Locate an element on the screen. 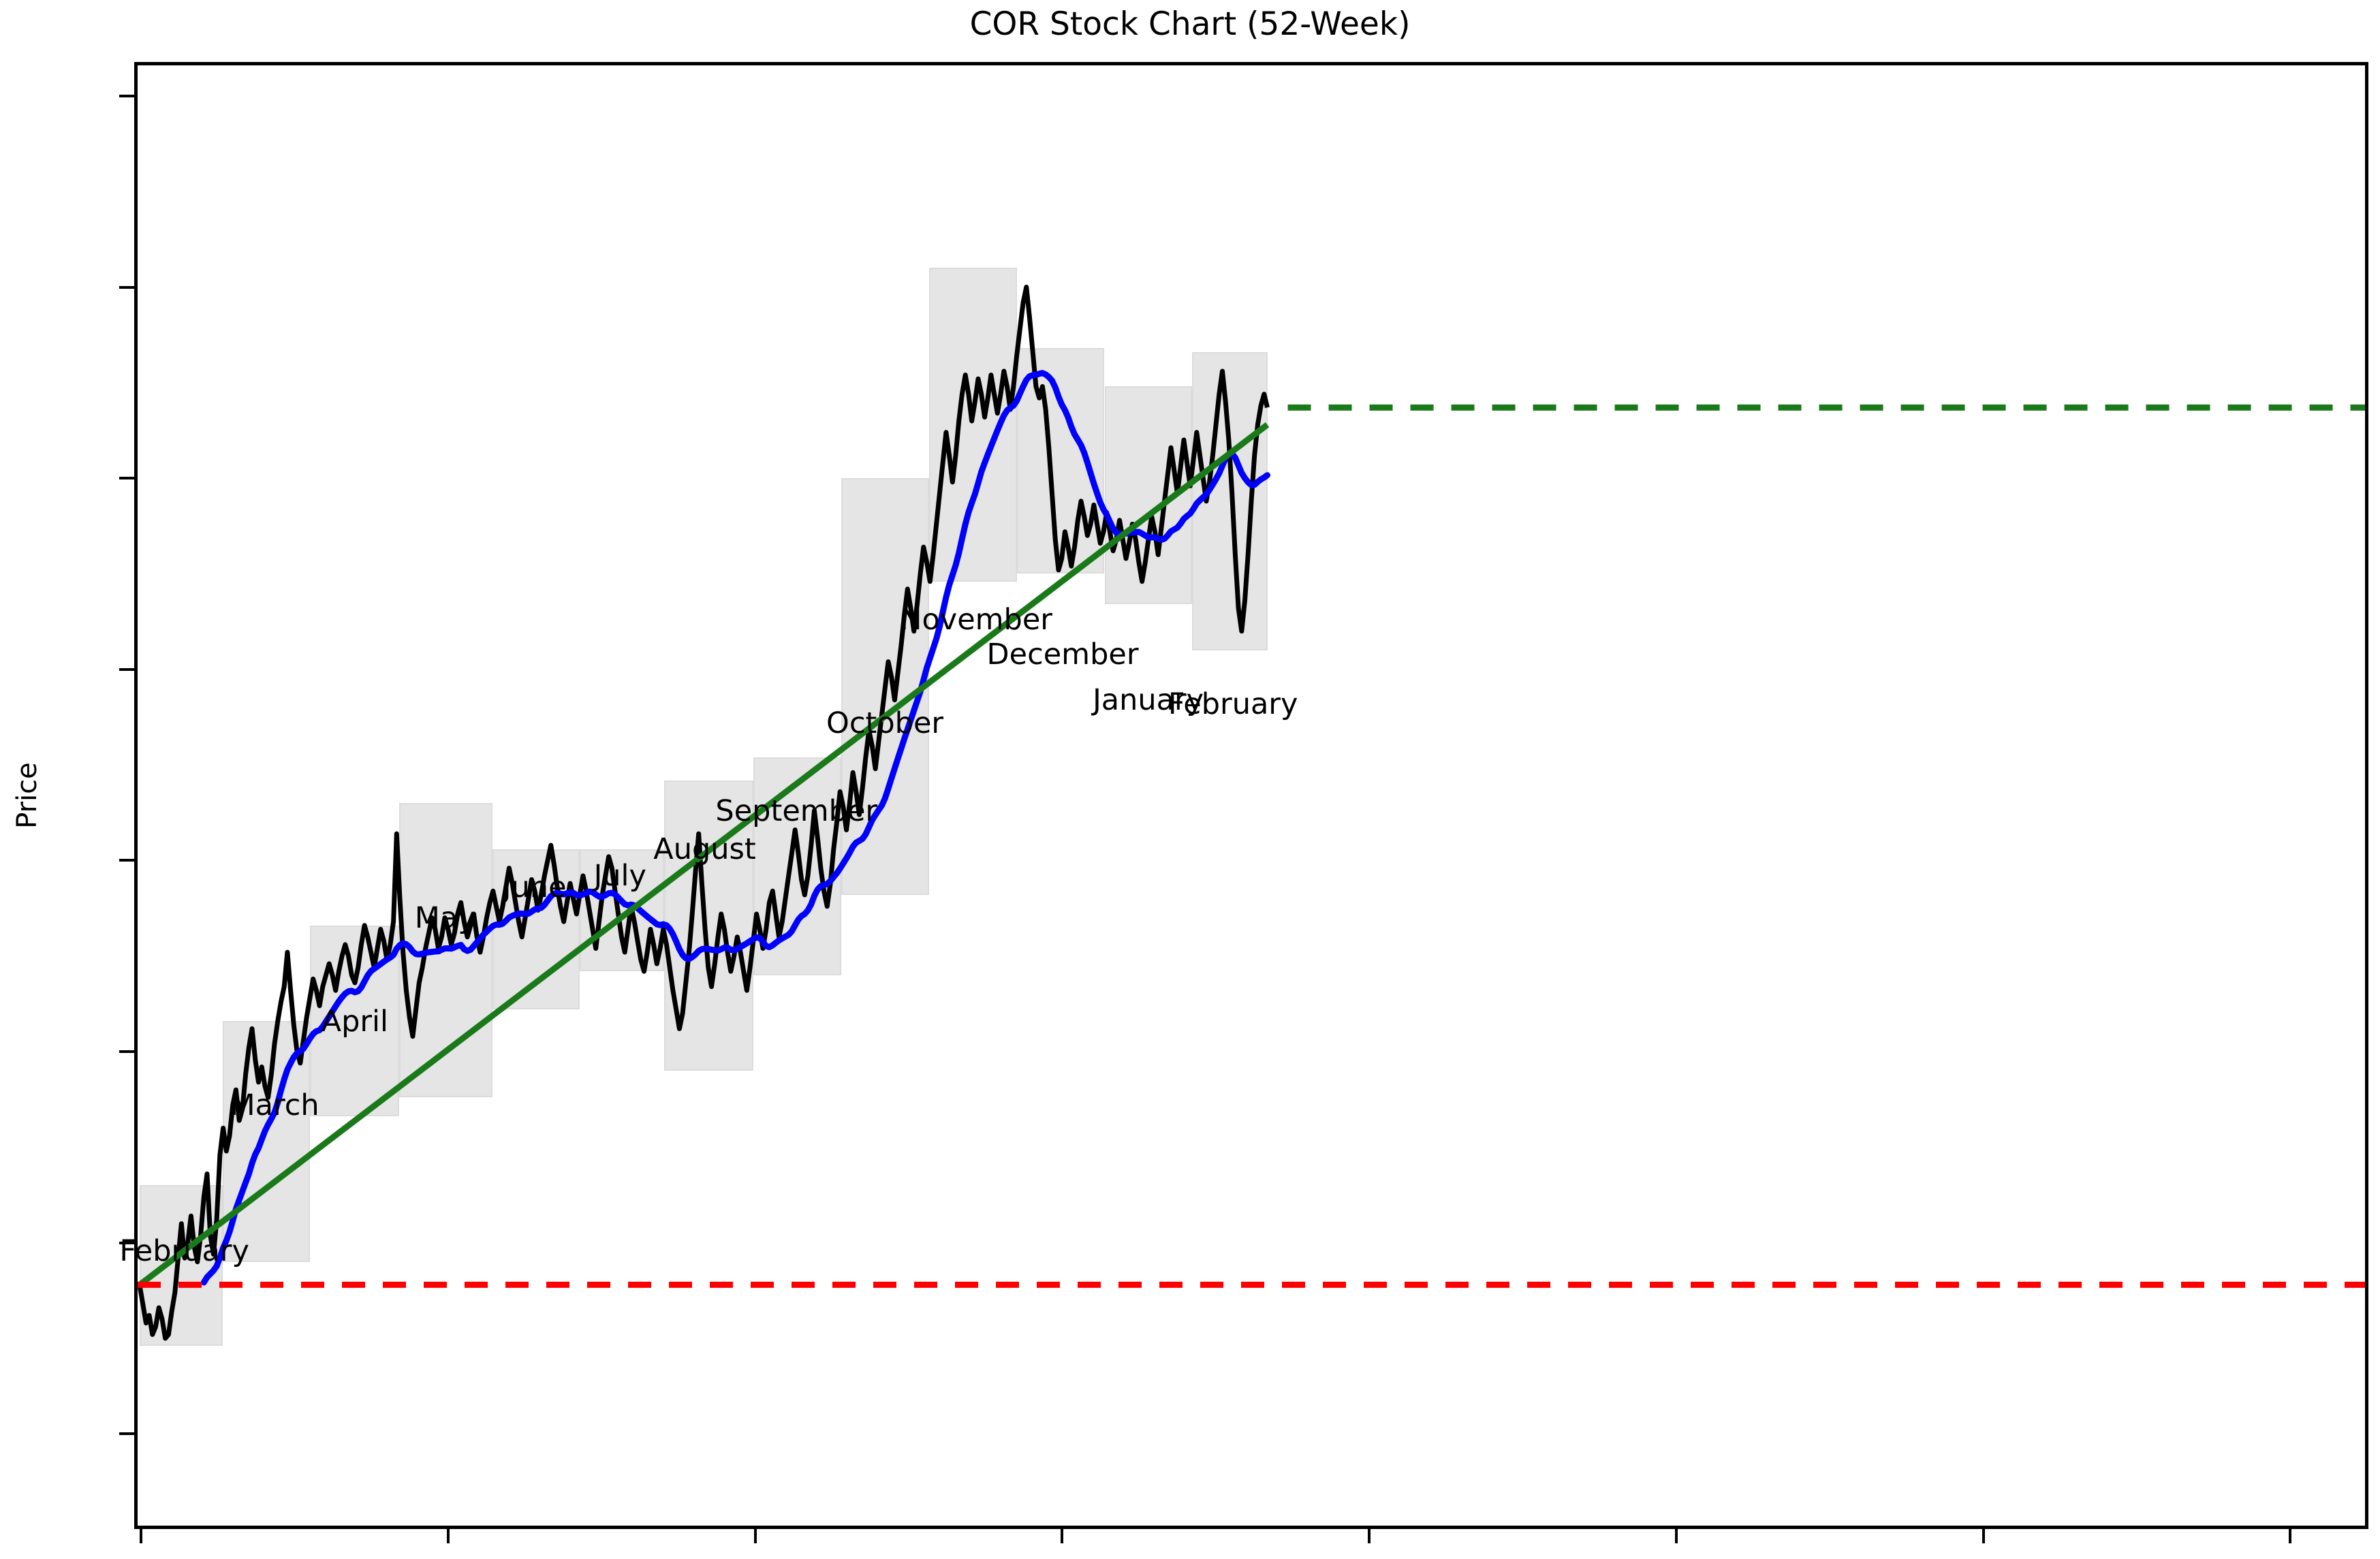  month-label: September is located at coordinates (796, 812).